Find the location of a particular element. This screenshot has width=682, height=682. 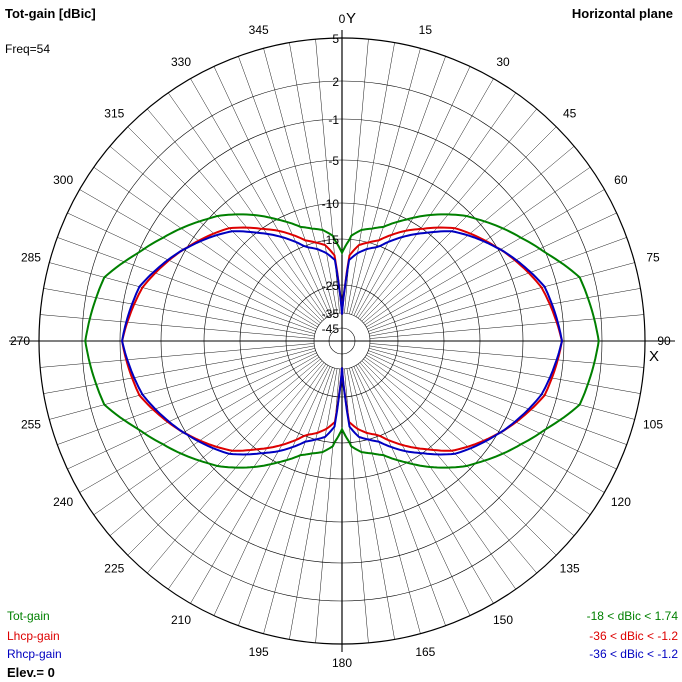

angle-tick-label: 255 is located at coordinates (31, 424).